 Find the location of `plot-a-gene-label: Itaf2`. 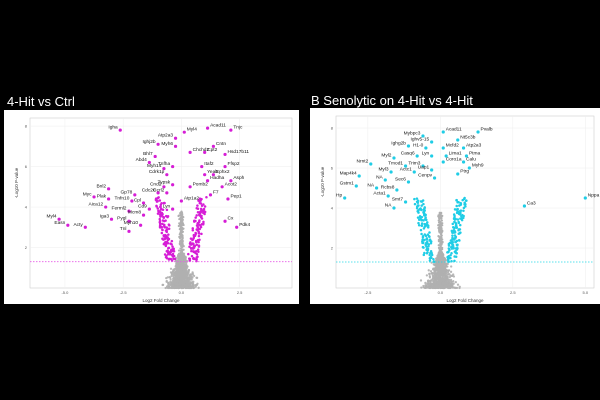

plot-a-gene-label: Itaf2 is located at coordinates (209, 164).